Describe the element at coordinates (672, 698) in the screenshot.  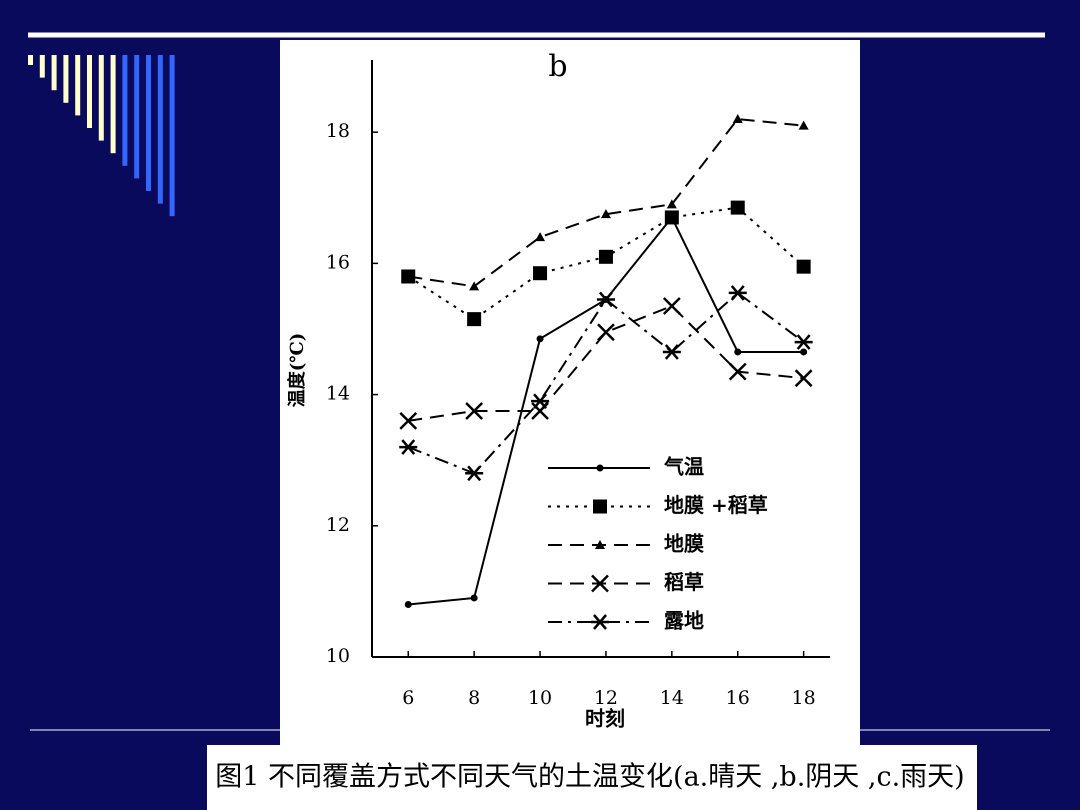
I see `x-tick-label: 14` at that location.